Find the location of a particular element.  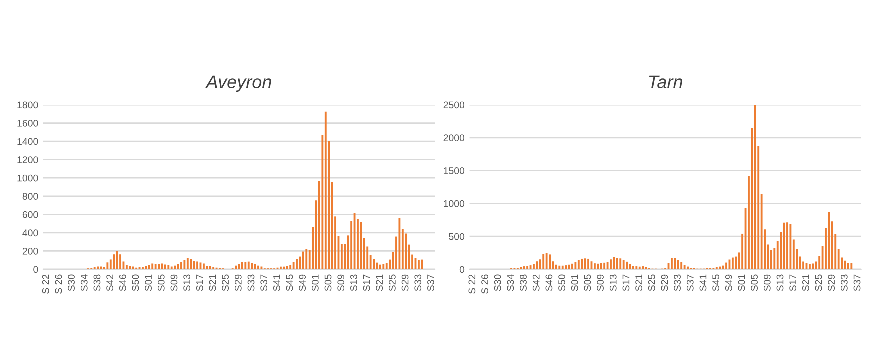

chart-title: Aveyron is located at coordinates (238, 84).